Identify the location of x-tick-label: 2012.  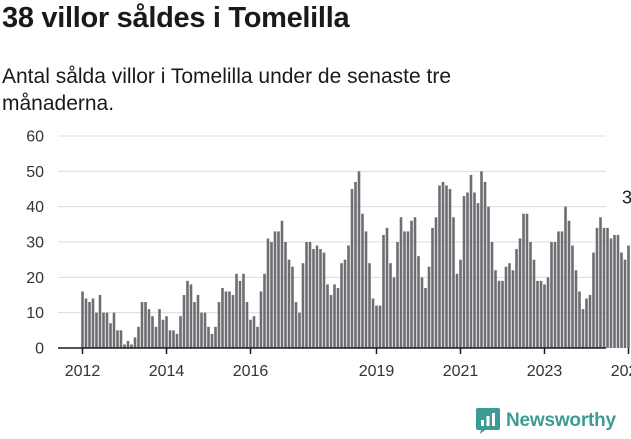
(83, 371).